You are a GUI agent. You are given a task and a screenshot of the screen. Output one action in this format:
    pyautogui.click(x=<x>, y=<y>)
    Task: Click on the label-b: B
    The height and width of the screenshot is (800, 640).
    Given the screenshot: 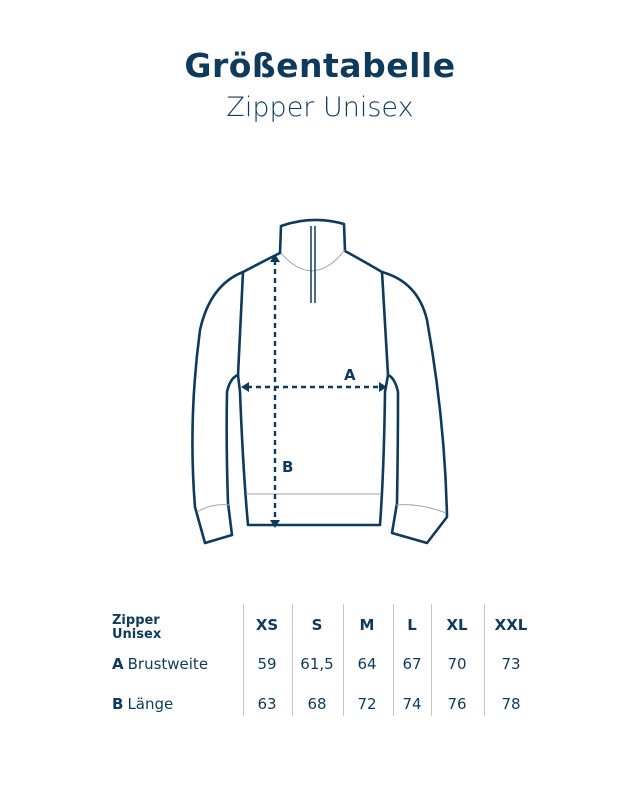 What is the action you would take?
    pyautogui.click(x=287, y=467)
    